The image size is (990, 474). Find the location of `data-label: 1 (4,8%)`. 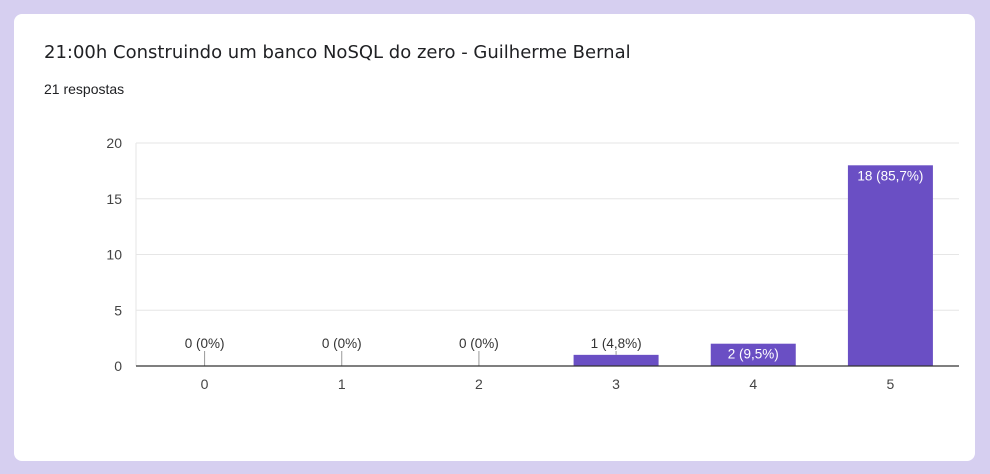

data-label: 1 (4,8%) is located at coordinates (616, 343).